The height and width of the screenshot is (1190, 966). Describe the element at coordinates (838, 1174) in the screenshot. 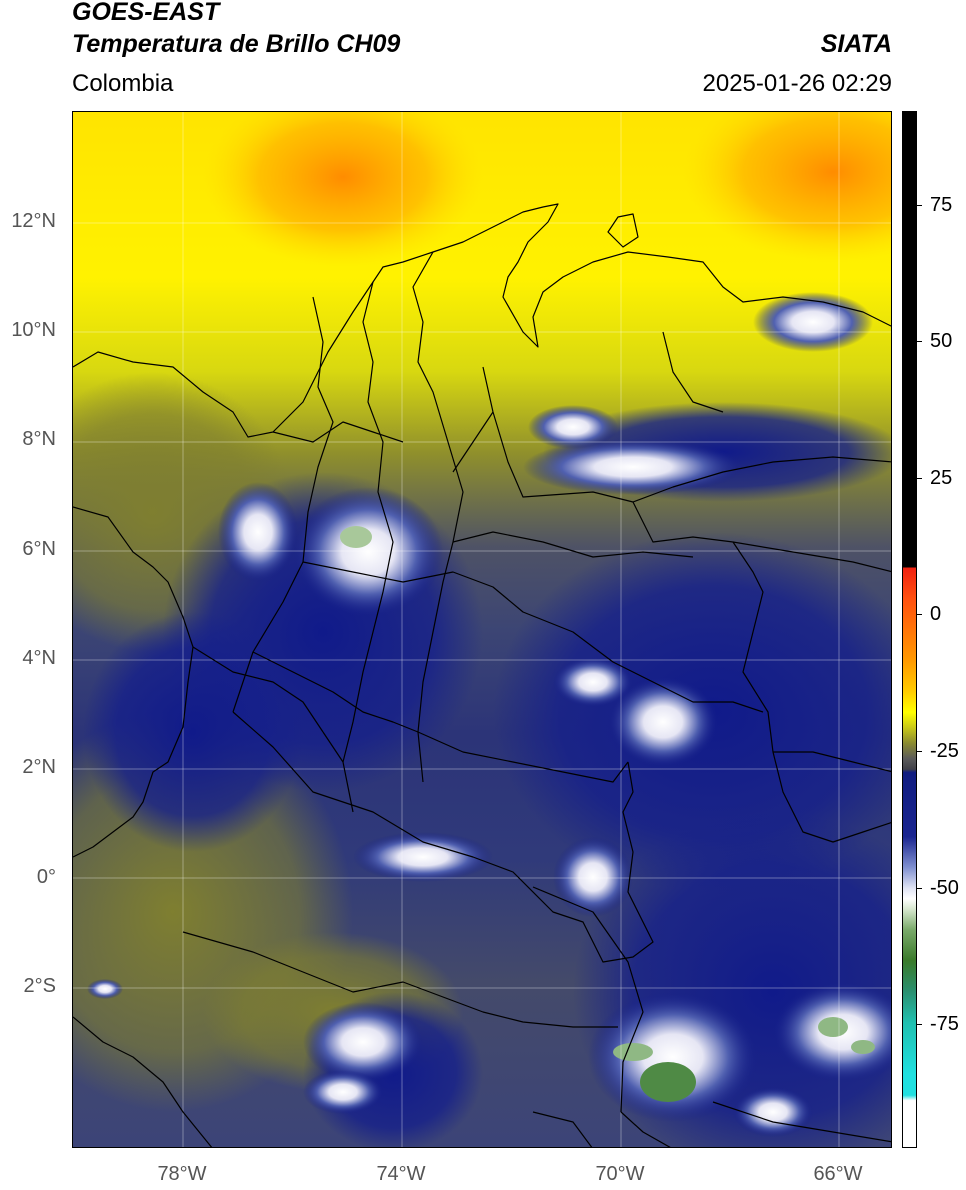

I see `lon-label-66w: 66°W` at that location.